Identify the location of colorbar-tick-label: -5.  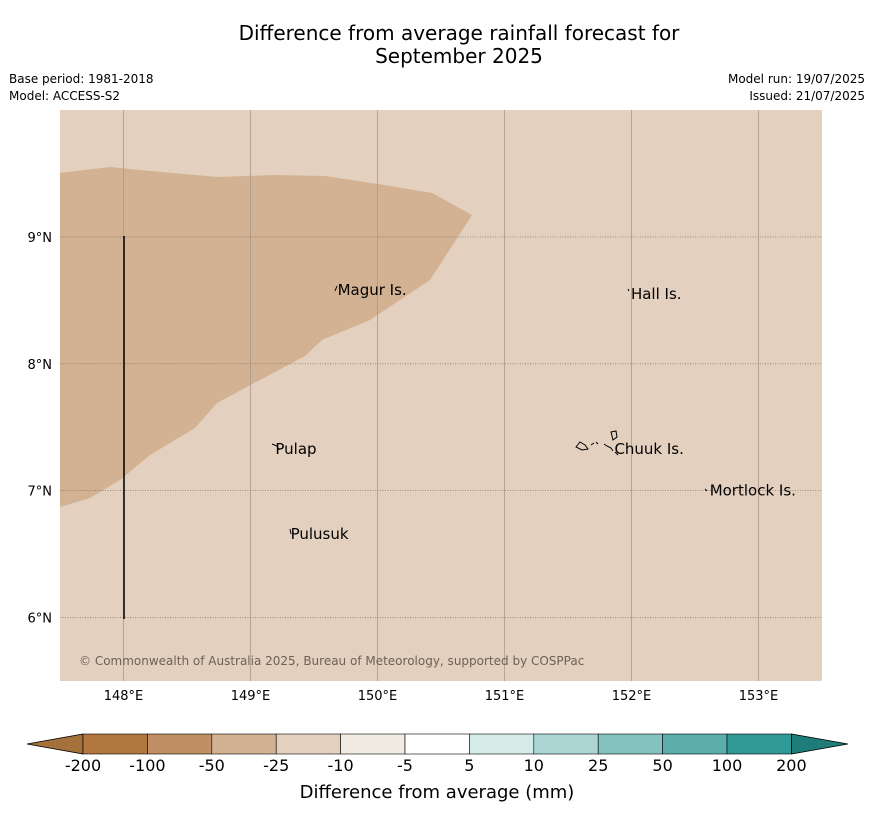
(405, 765).